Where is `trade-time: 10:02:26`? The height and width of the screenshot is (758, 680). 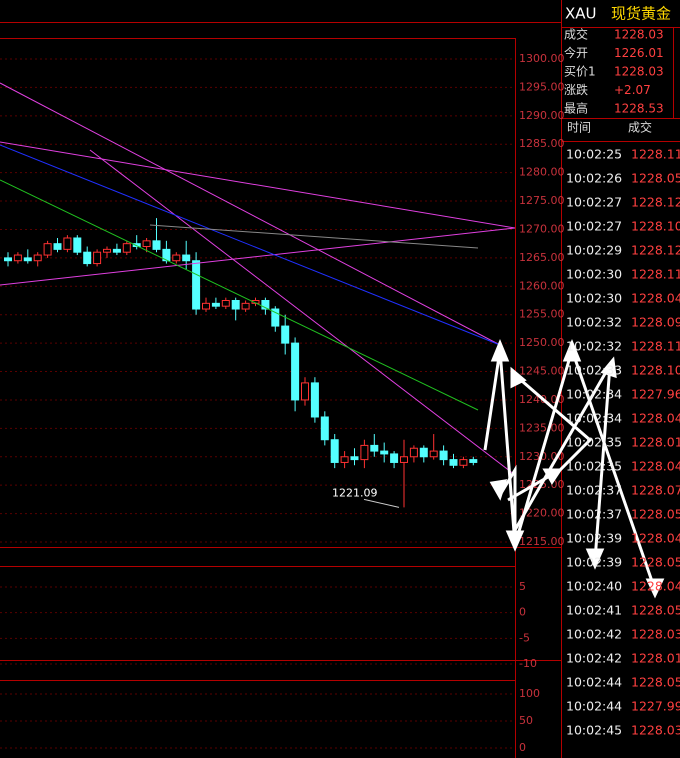
trade-time: 10:02:26 is located at coordinates (594, 178).